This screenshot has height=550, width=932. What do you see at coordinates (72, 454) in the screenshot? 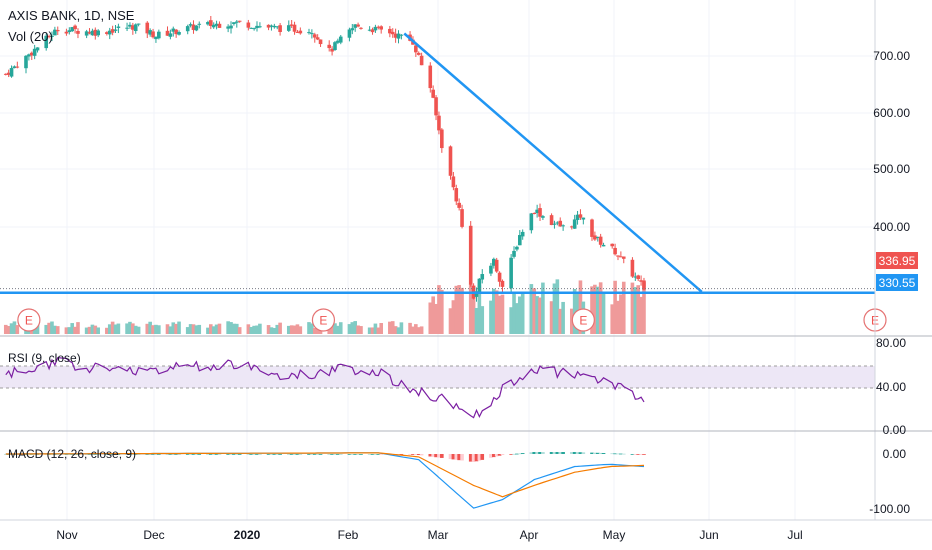
I see `macd-legend: MACD (12, 26, close, 9)` at bounding box center [72, 454].